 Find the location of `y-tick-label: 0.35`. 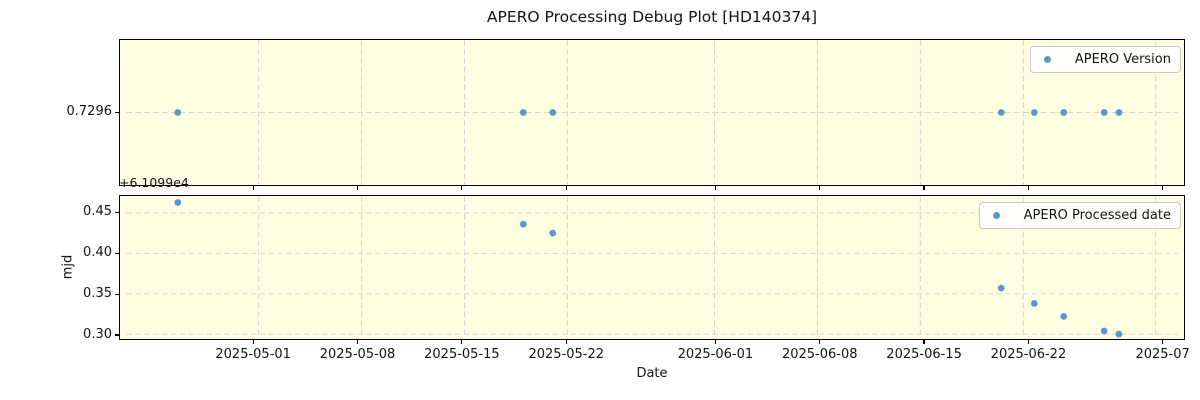

y-tick-label: 0.35 is located at coordinates (97, 293).